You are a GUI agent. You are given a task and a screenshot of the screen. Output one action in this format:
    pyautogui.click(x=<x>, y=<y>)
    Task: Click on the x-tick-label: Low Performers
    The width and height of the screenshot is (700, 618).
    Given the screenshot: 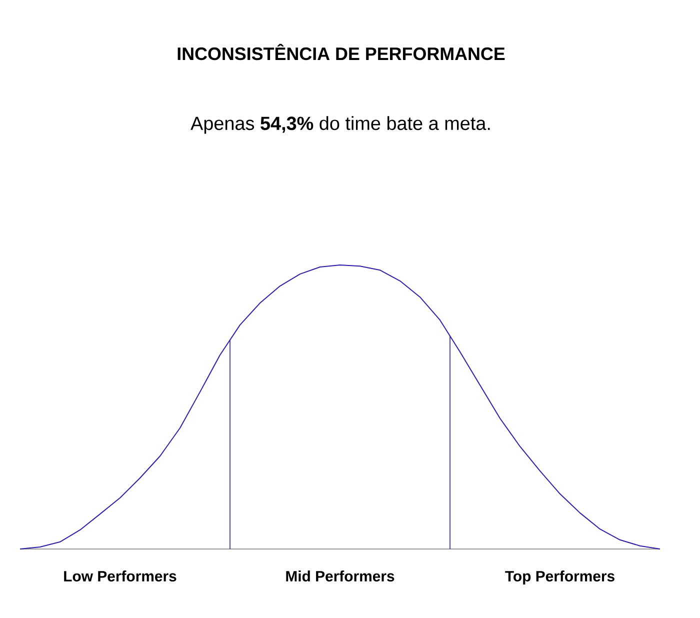 What is the action you would take?
    pyautogui.click(x=120, y=576)
    